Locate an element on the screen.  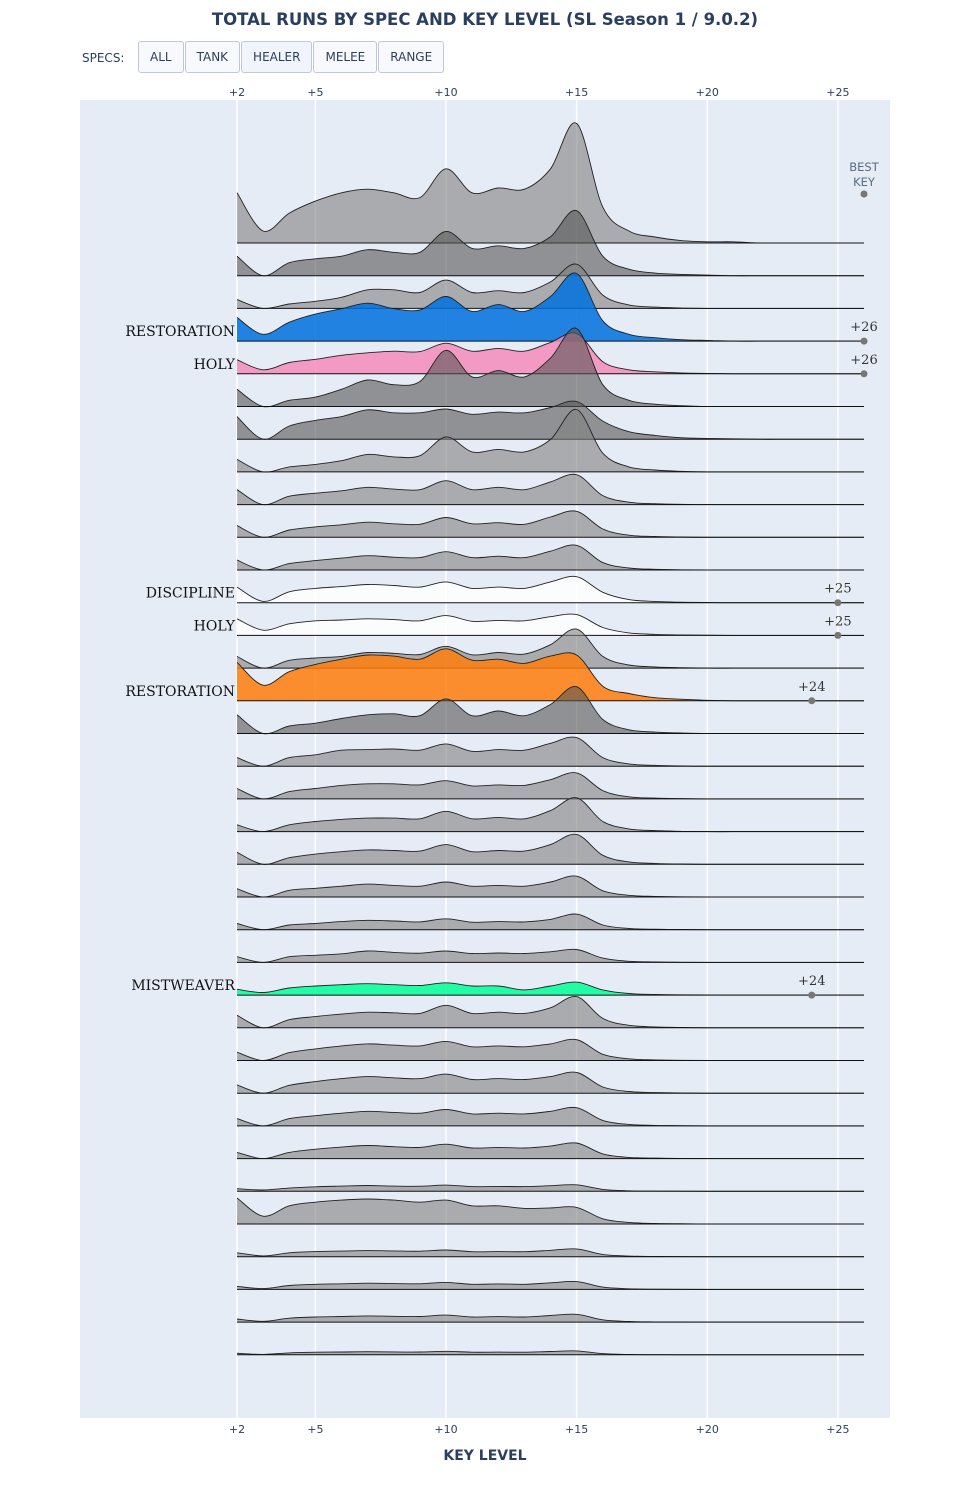
filter-range-button: RANGE is located at coordinates (411, 57).